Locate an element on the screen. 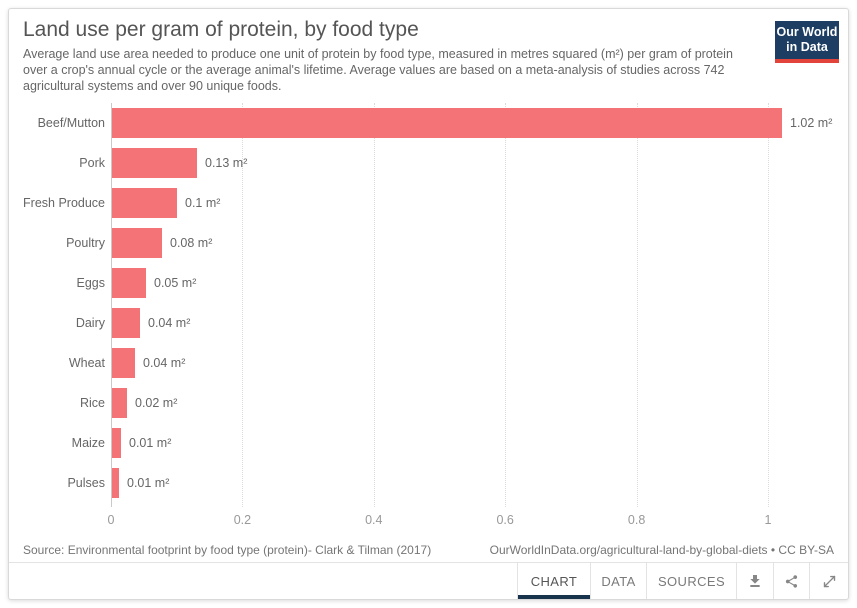 The height and width of the screenshot is (608, 857). axis-zero-line is located at coordinates (111, 305).